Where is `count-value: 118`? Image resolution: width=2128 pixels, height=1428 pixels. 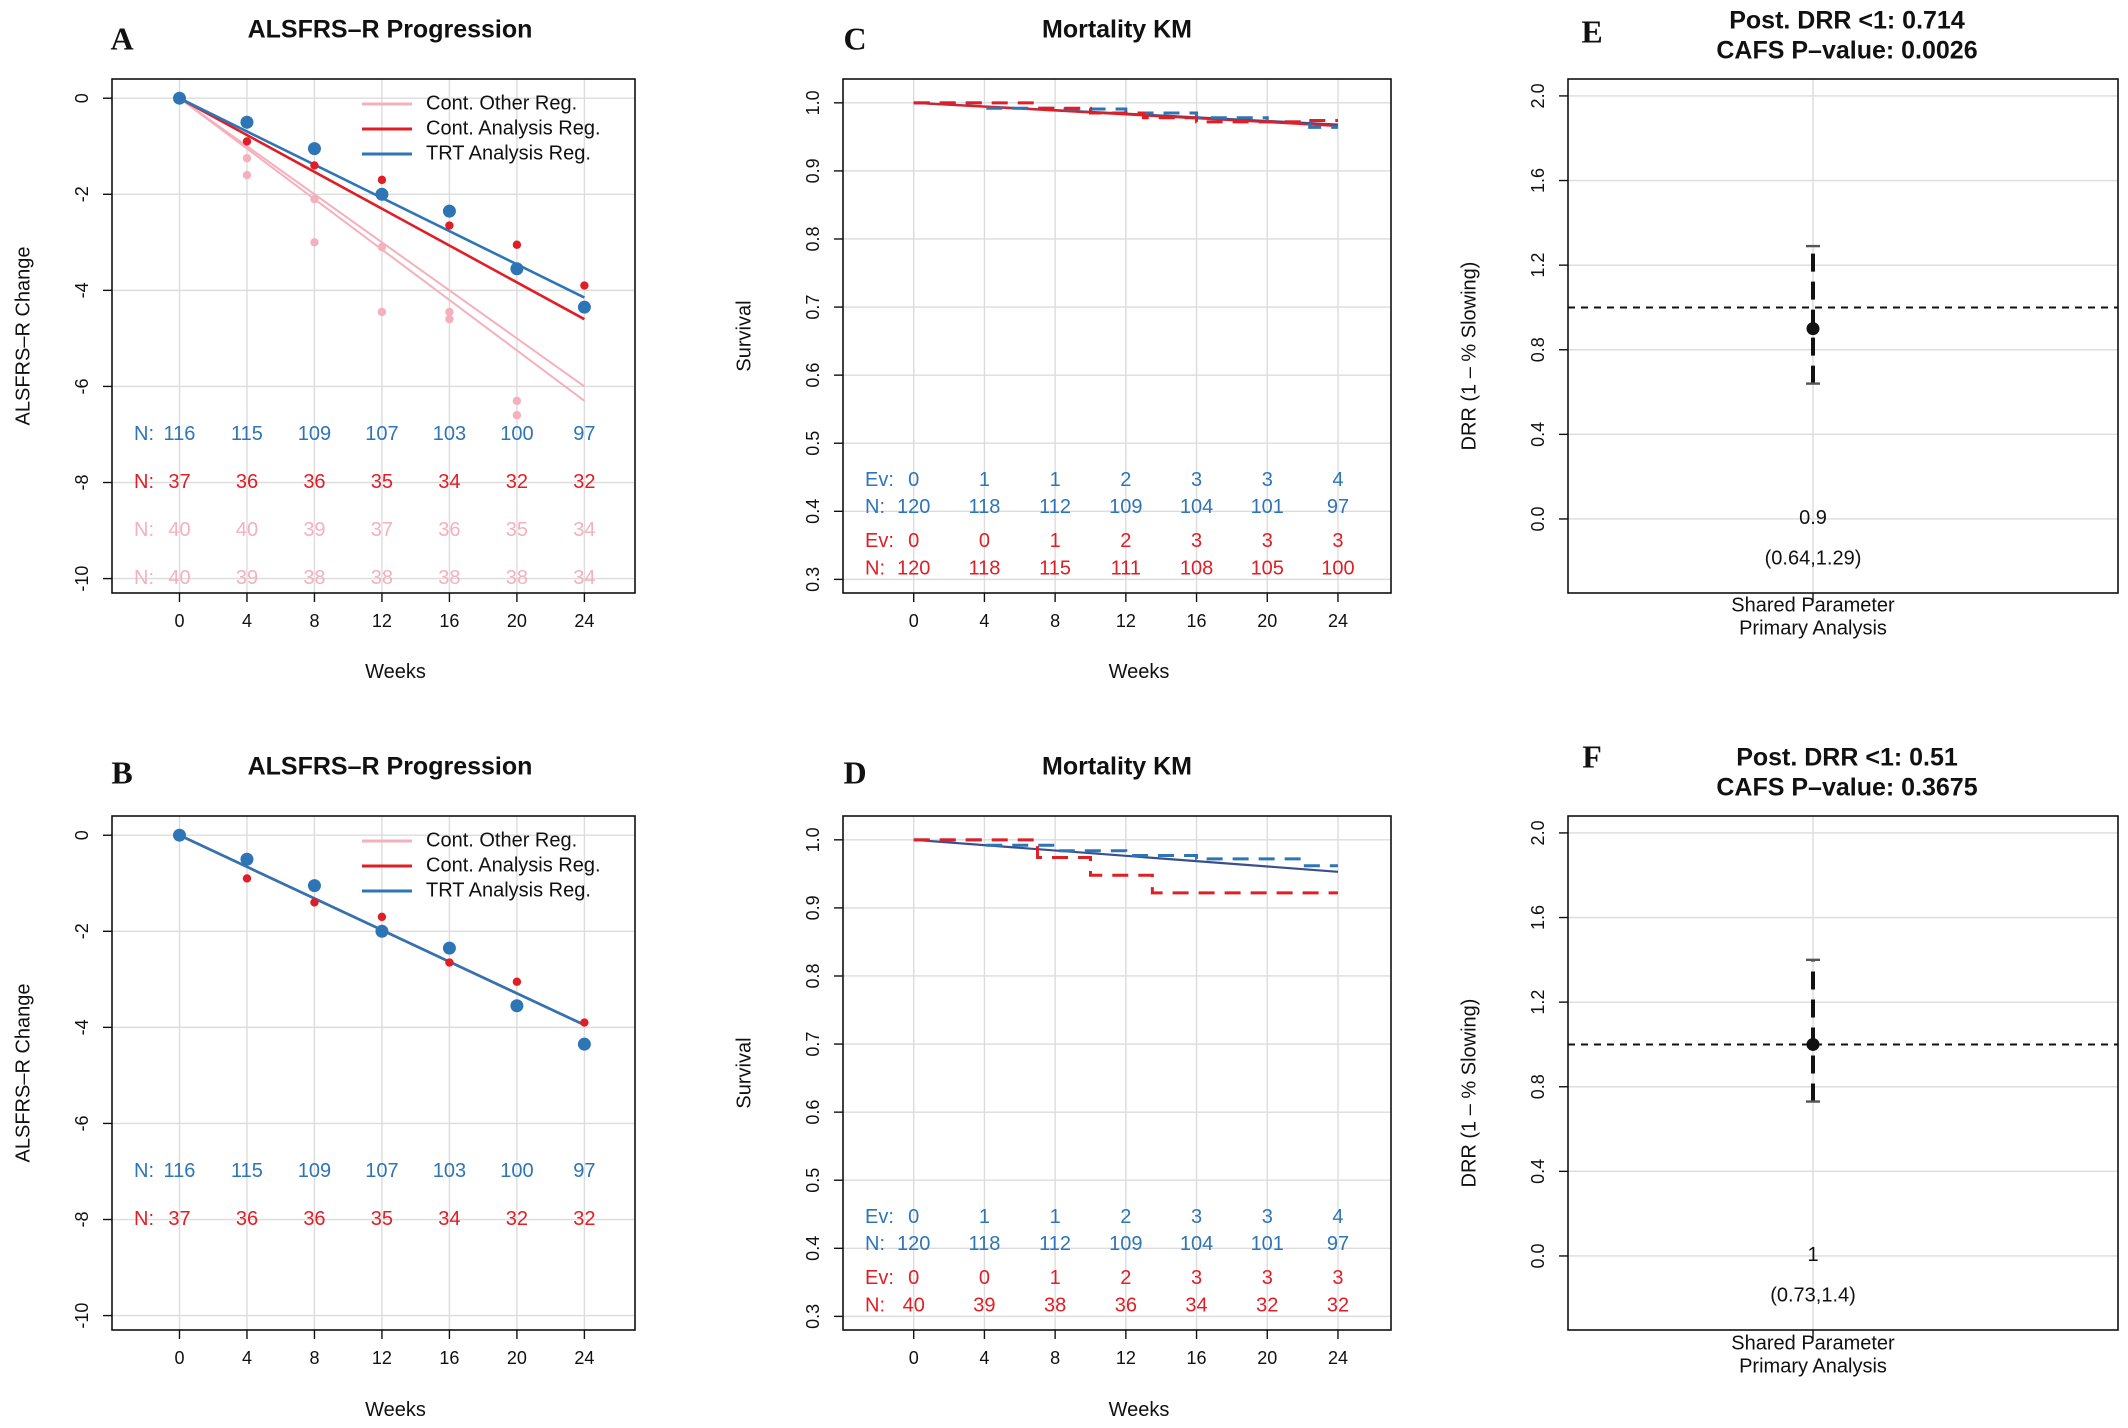
count-value: 118 is located at coordinates (984, 507).